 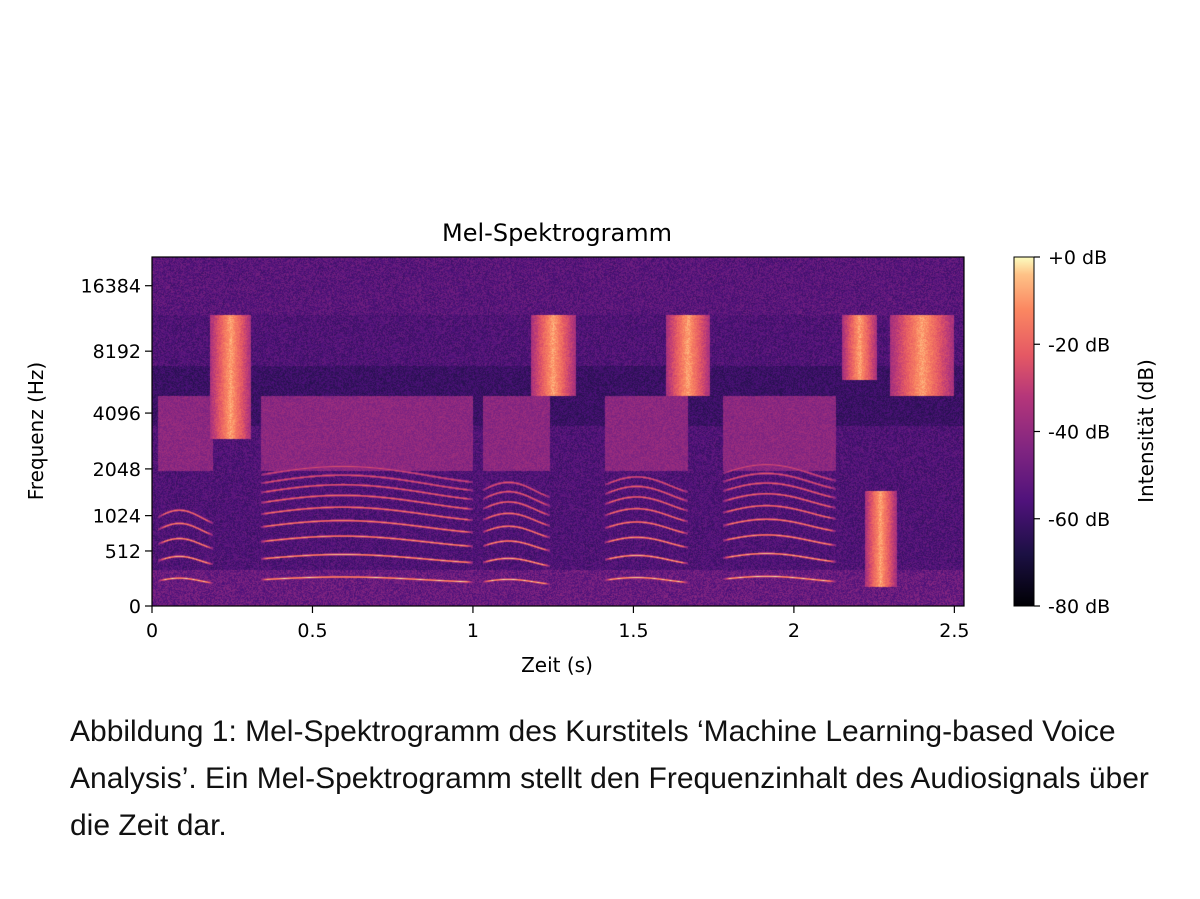 What do you see at coordinates (1077, 258) in the screenshot?
I see `colorbar-tick-label: +0 dB` at bounding box center [1077, 258].